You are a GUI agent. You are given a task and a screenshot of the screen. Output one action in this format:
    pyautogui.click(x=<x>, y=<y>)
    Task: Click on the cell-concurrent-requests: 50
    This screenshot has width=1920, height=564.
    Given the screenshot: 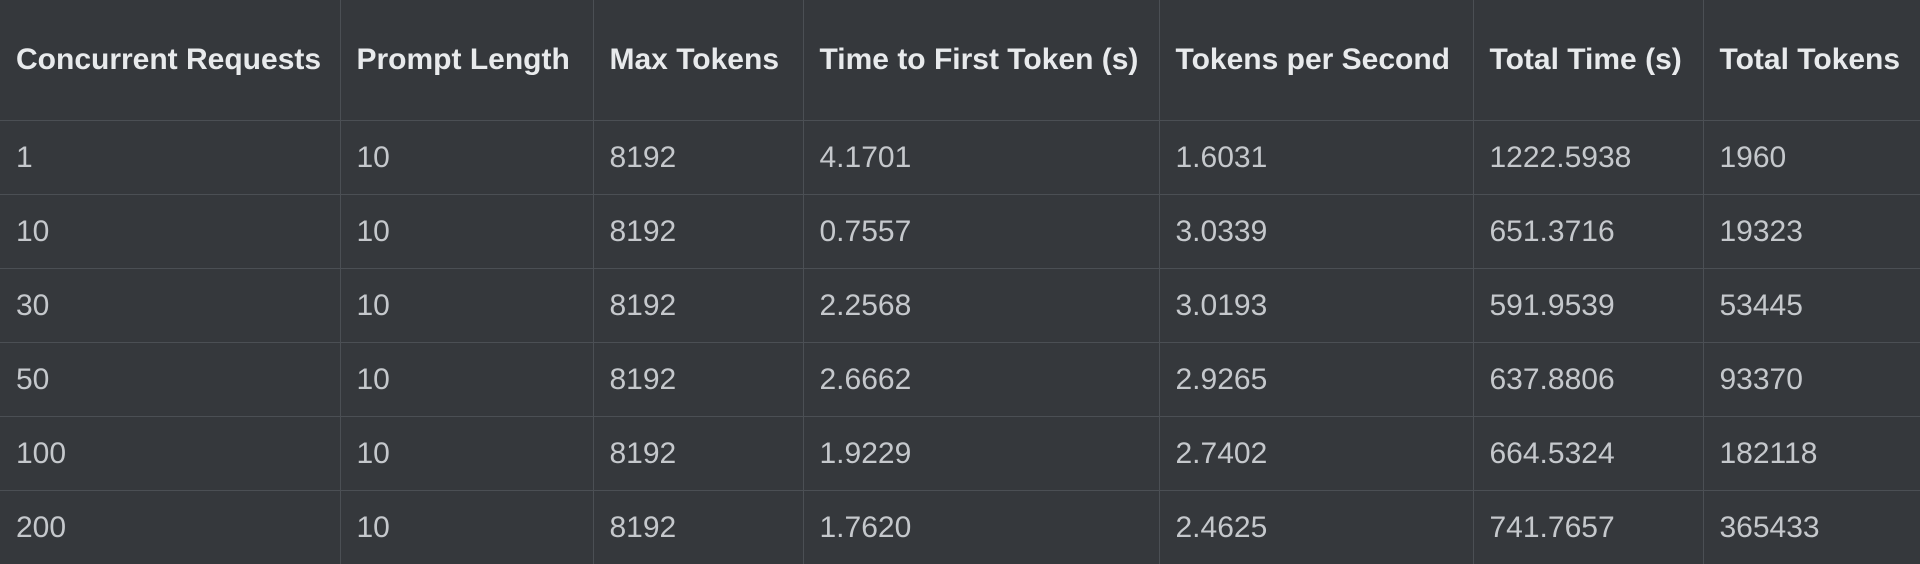 What is the action you would take?
    pyautogui.click(x=170, y=379)
    